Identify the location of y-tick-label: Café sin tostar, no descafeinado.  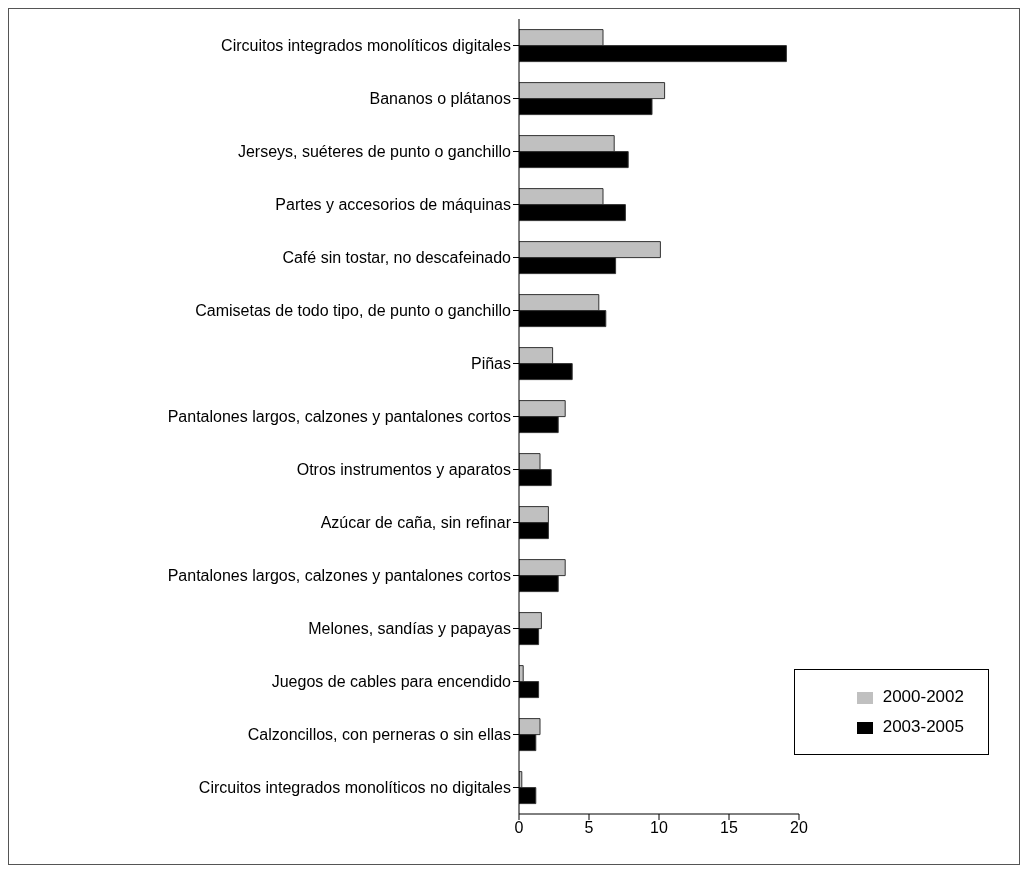
(397, 258).